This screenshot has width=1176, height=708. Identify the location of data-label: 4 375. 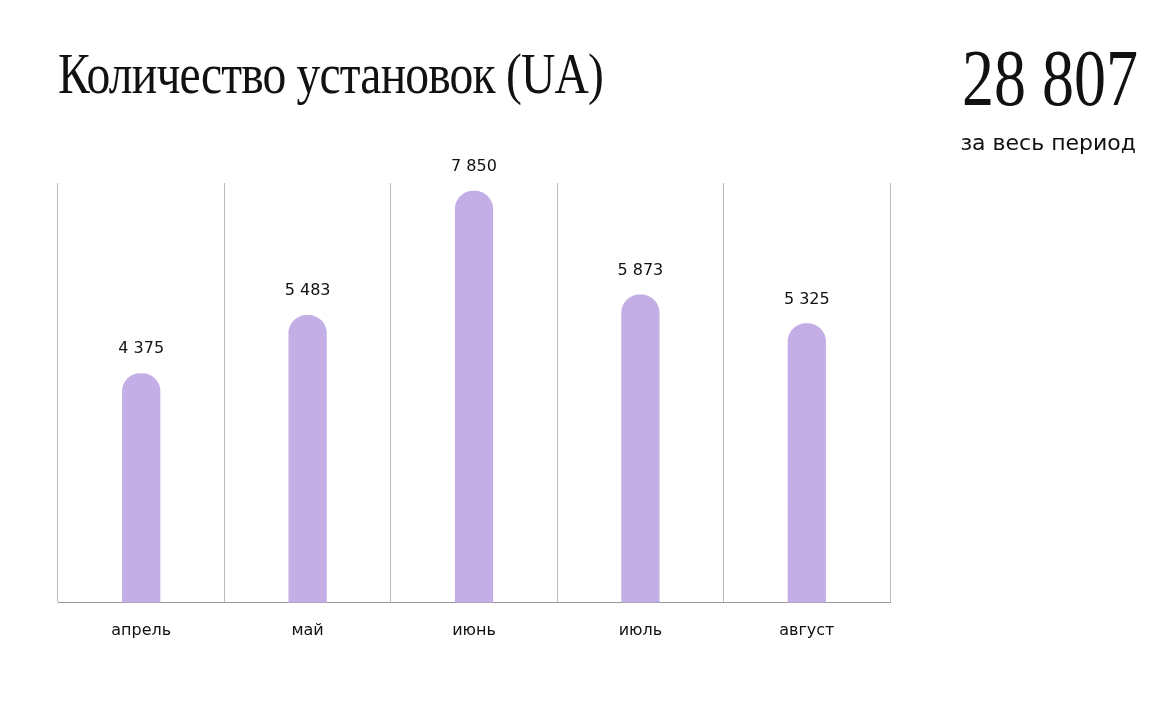
(141, 348).